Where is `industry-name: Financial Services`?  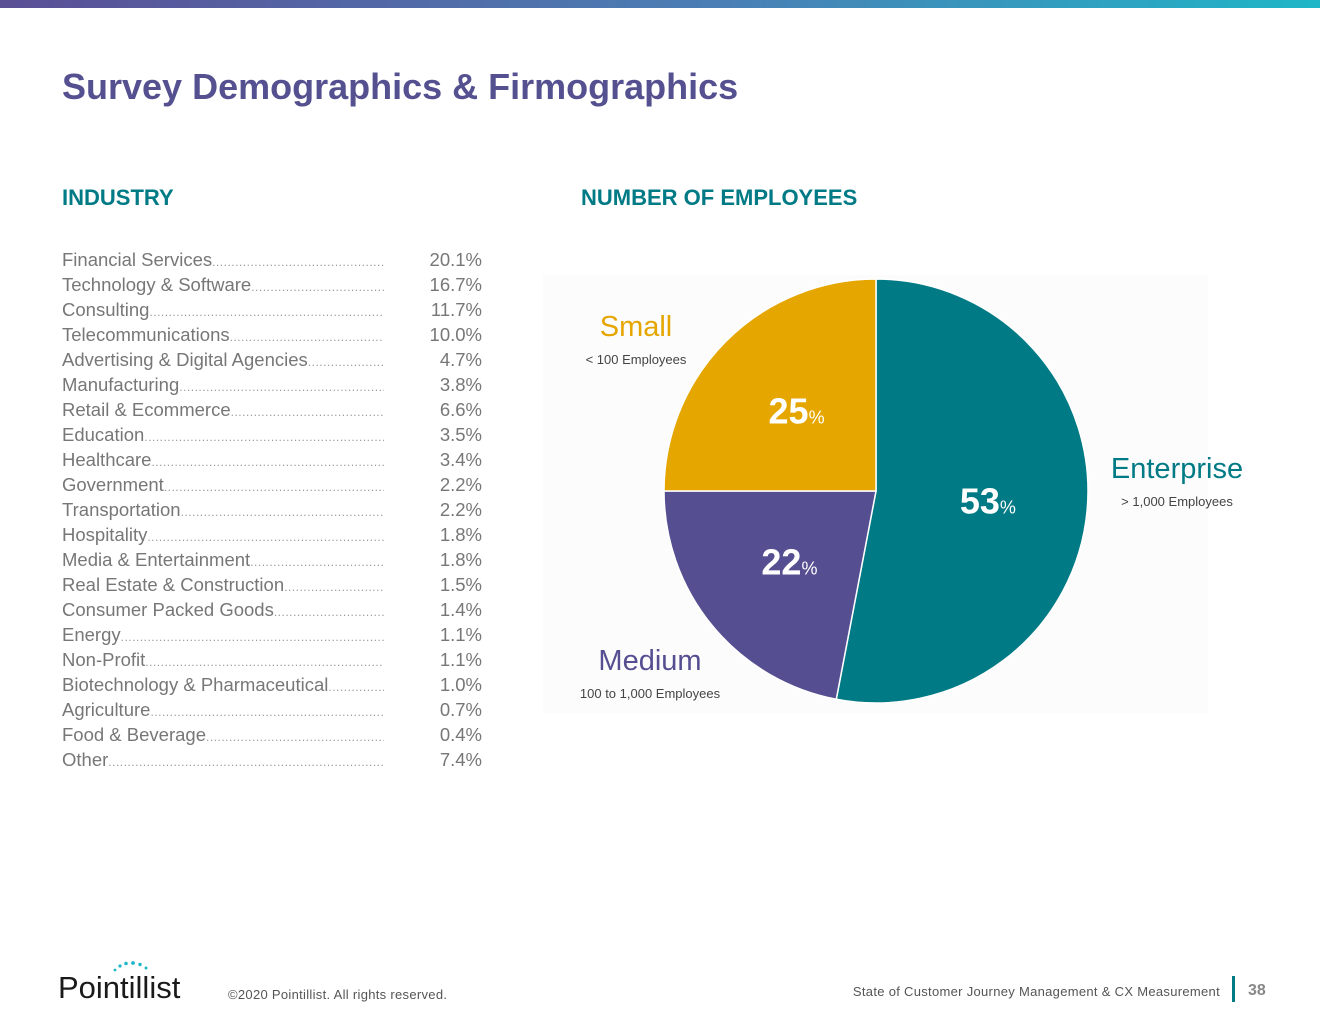 industry-name: Financial Services is located at coordinates (137, 259).